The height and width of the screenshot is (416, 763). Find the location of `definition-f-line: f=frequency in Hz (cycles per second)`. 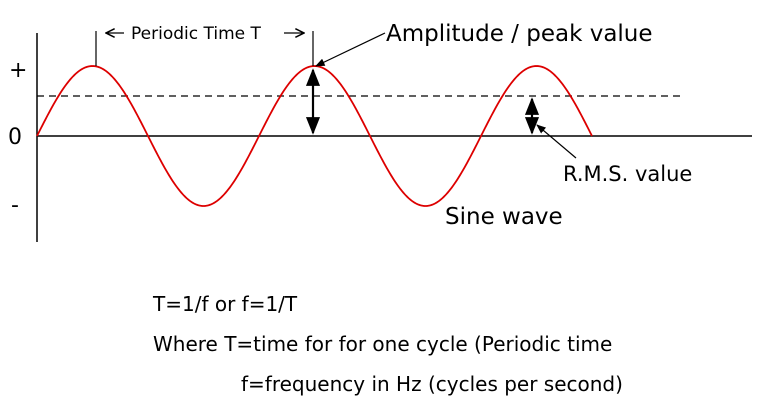

definition-f-line: f=frequency in Hz (cycles per second) is located at coordinates (432, 384).